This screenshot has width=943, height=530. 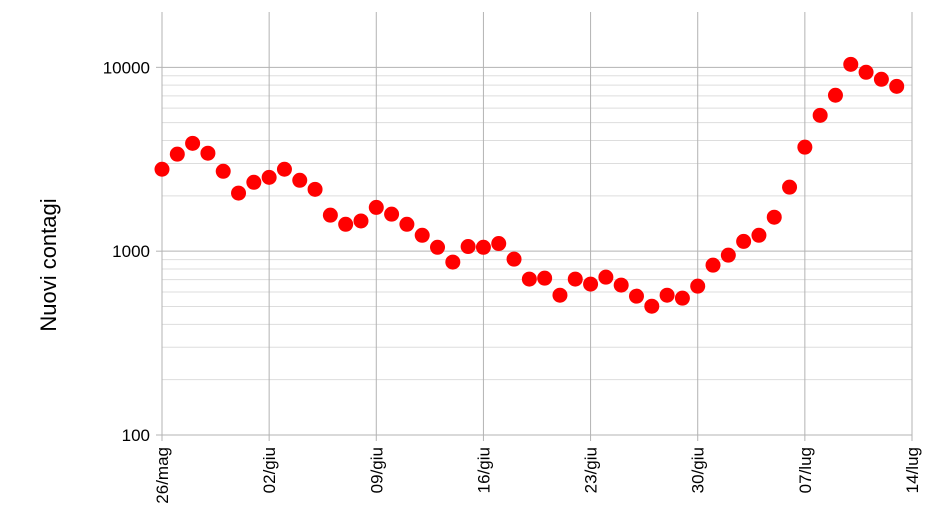 What do you see at coordinates (698, 470) in the screenshot?
I see `x-tick-label: 30/giu` at bounding box center [698, 470].